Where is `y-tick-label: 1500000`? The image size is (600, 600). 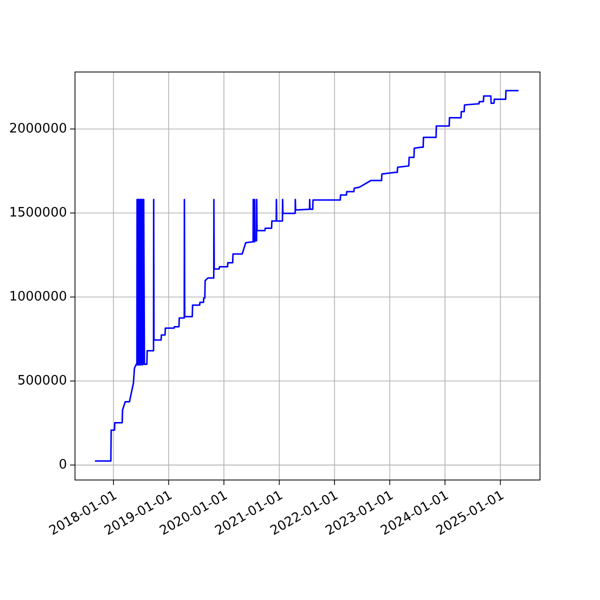
y-tick-label: 1500000 is located at coordinates (38, 212).